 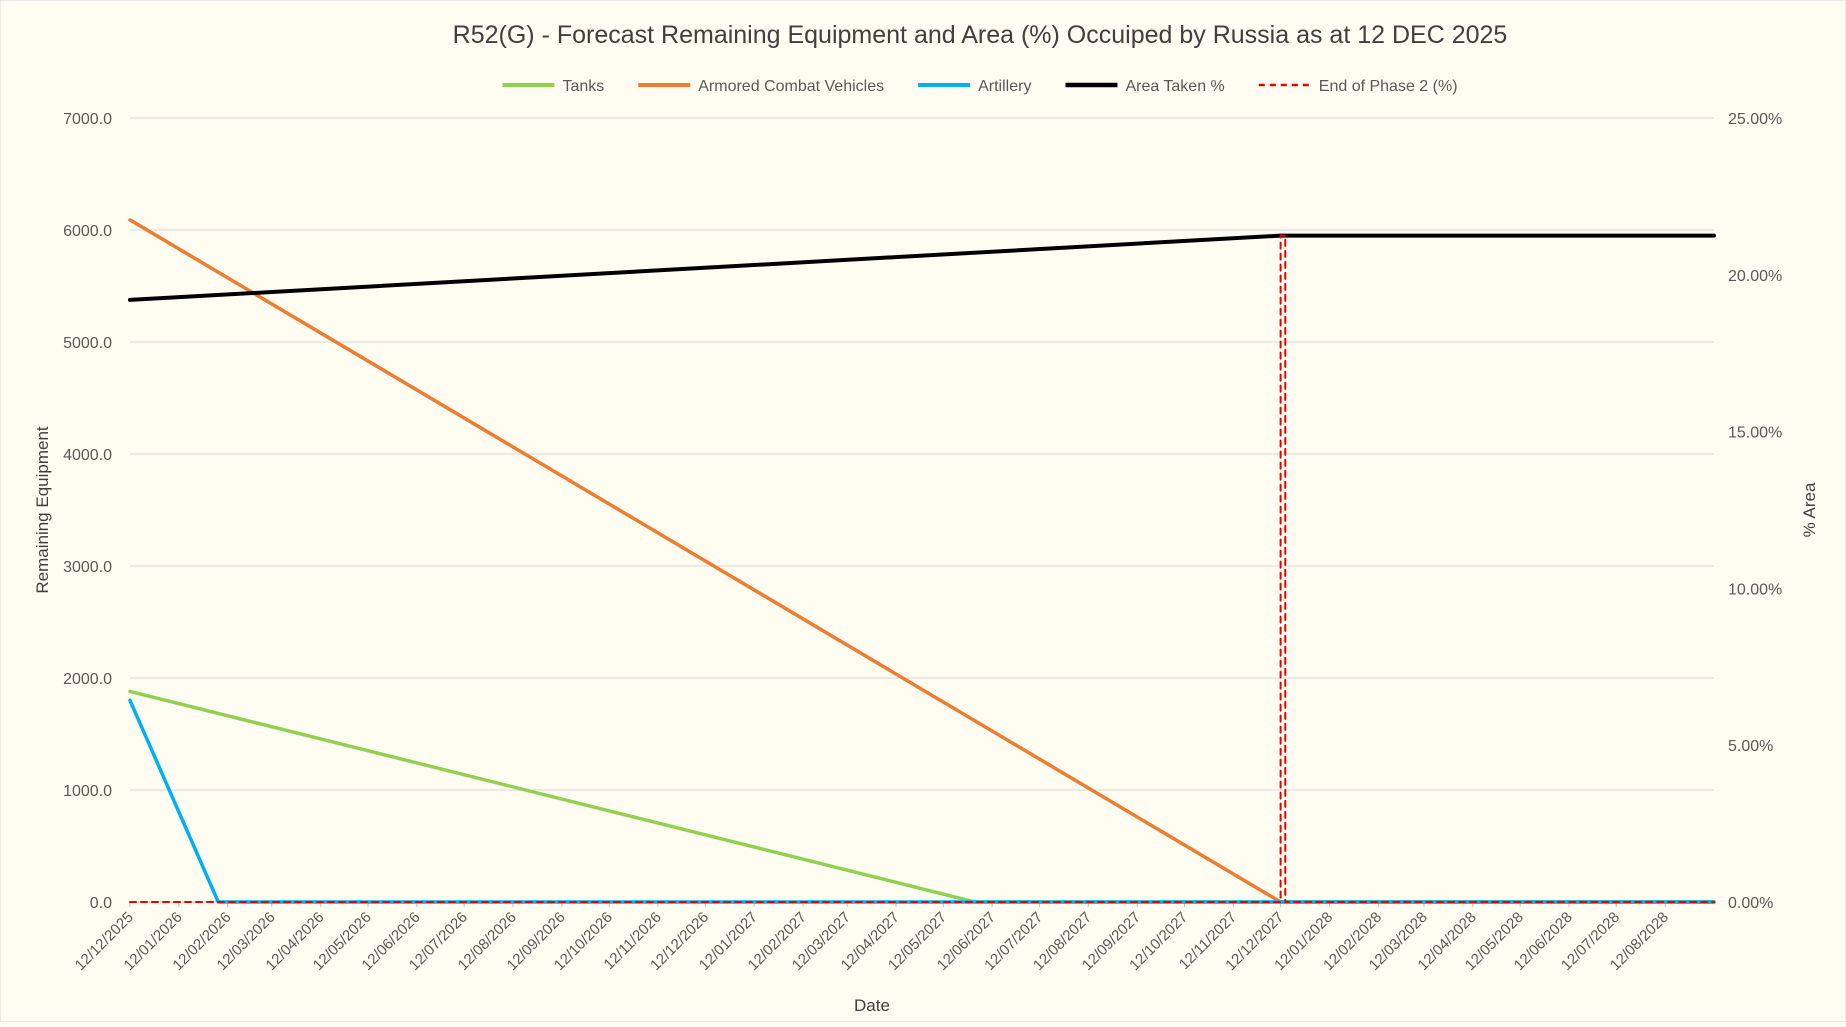 What do you see at coordinates (87, 119) in the screenshot?
I see `y-tick-label: 7000.0` at bounding box center [87, 119].